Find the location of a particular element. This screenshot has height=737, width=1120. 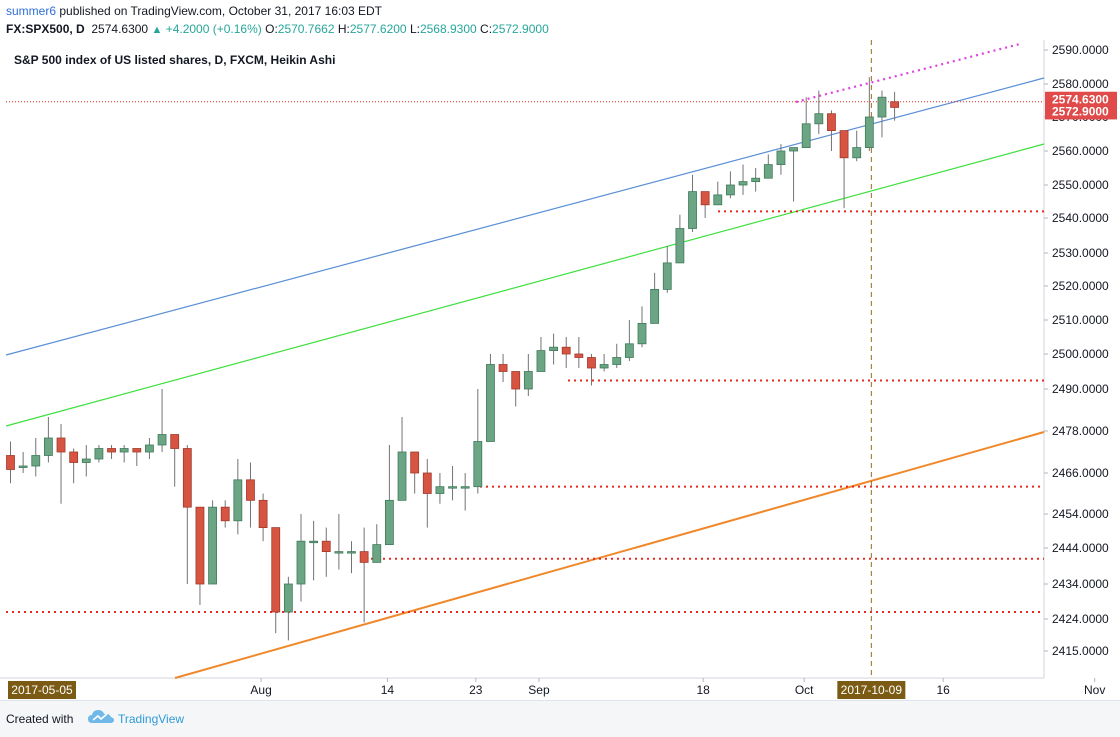

last-price: 2574.6300 is located at coordinates (120, 29).